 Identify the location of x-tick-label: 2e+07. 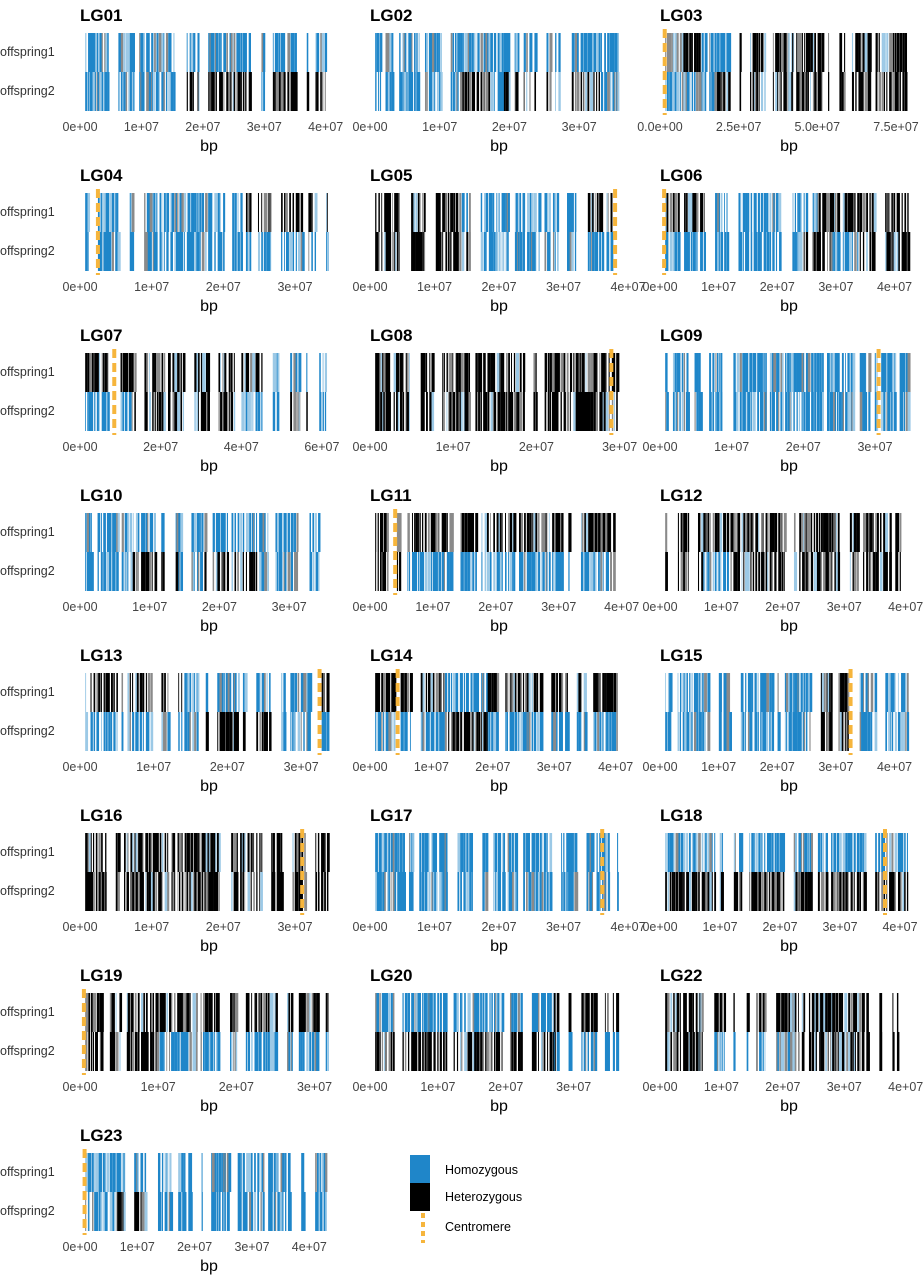
(536, 447).